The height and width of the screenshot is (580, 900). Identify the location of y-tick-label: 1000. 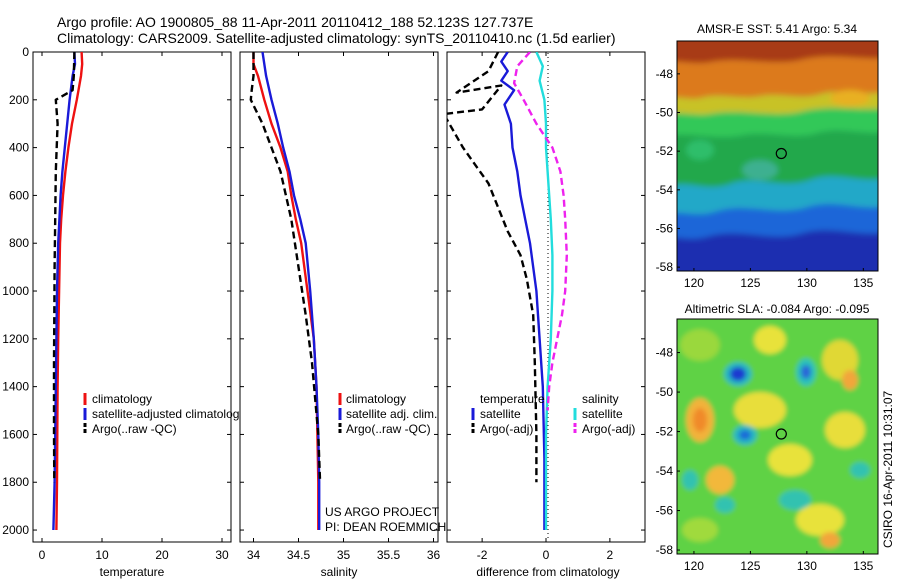
(15, 291).